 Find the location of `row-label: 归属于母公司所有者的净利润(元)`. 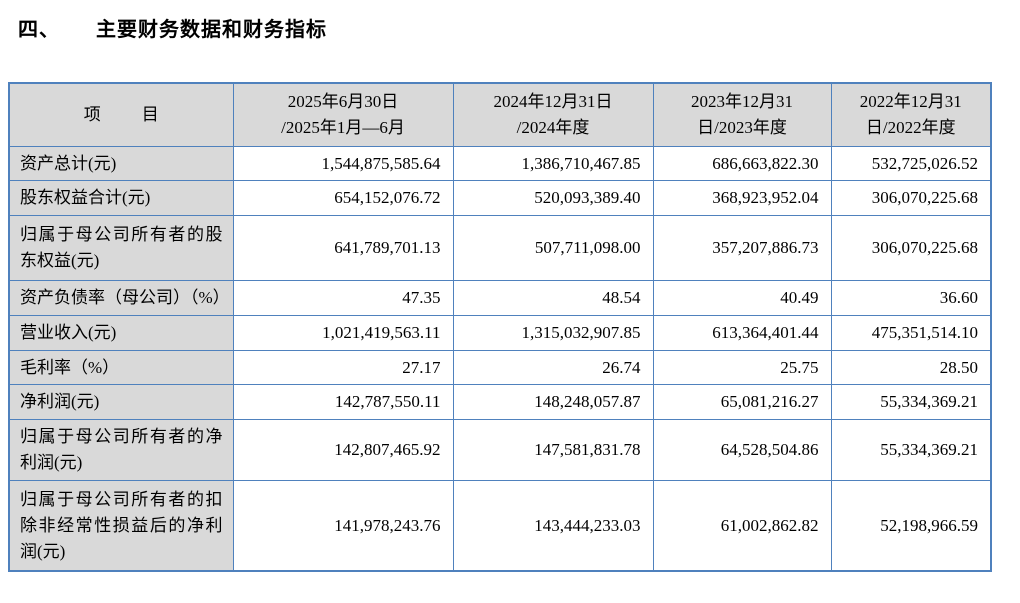

row-label: 归属于母公司所有者的净利润(元) is located at coordinates (121, 450).